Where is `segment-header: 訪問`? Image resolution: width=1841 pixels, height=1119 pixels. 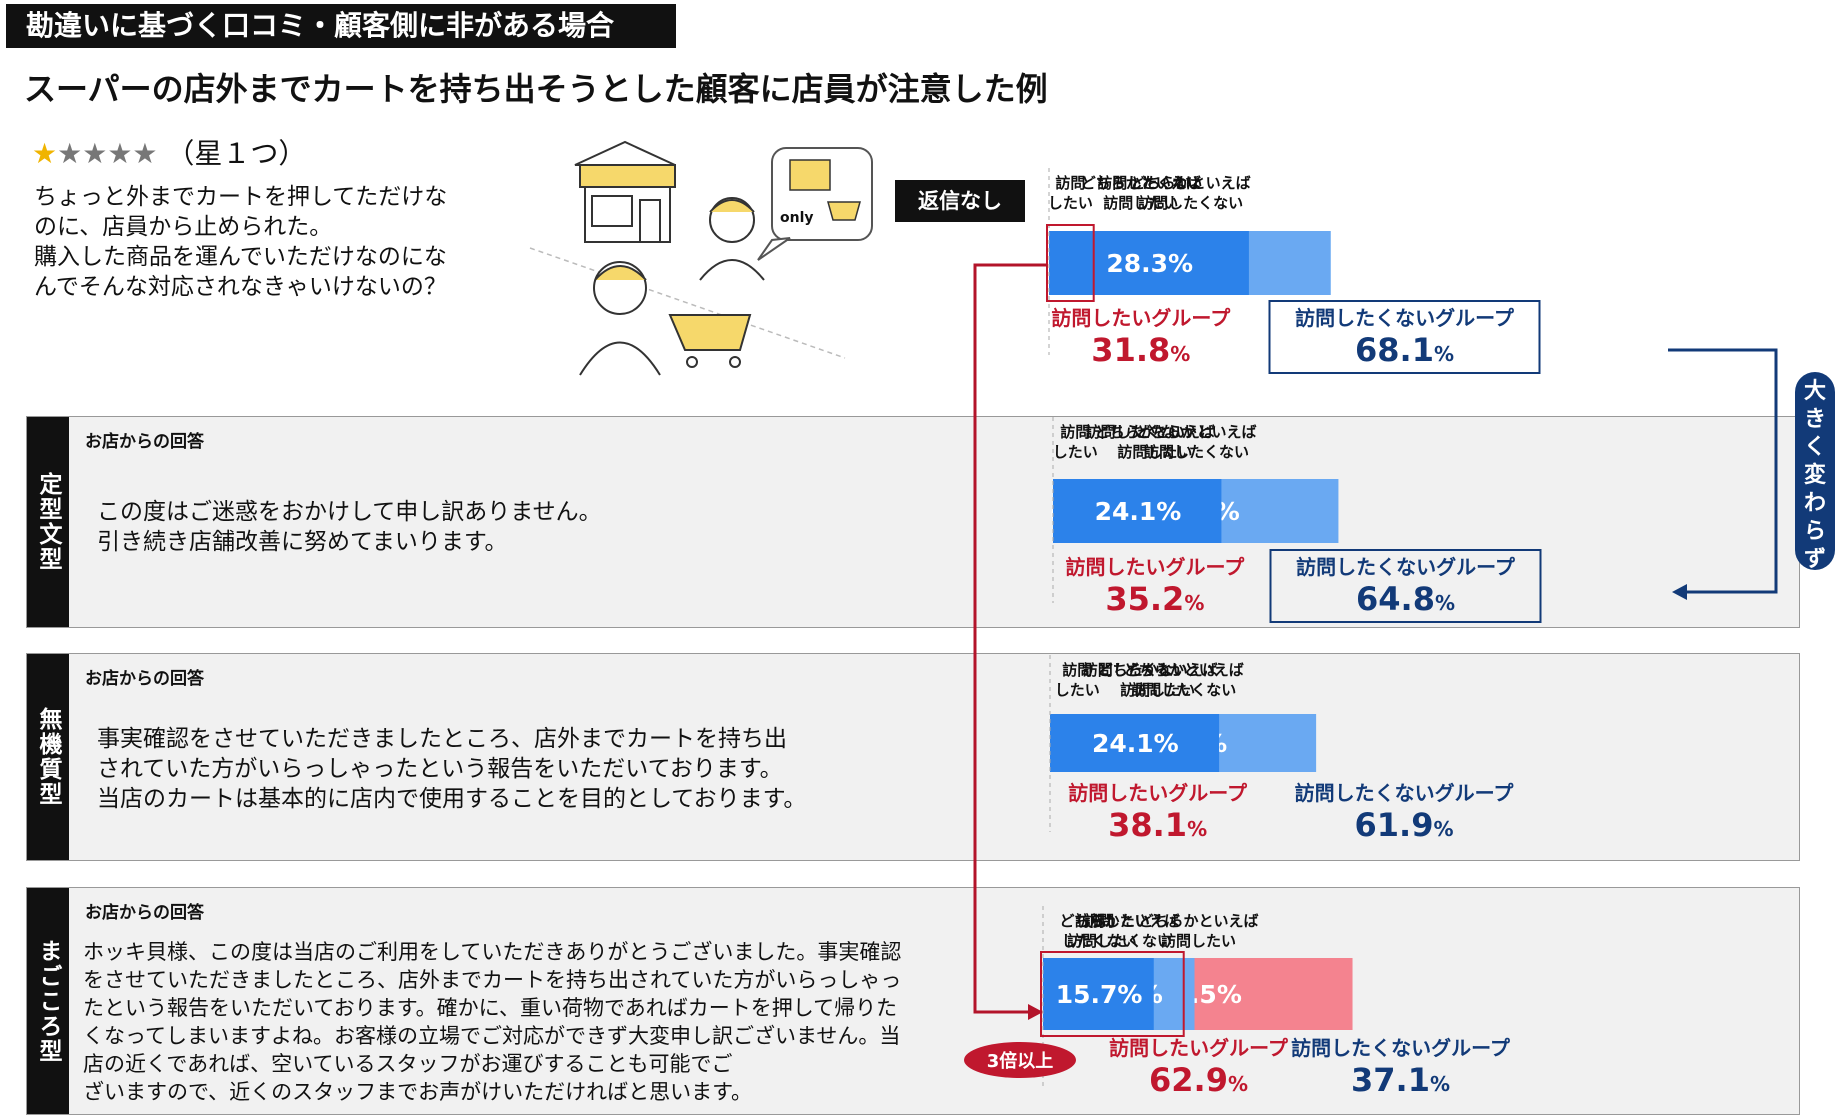 segment-header: 訪問 is located at coordinates (1070, 183).